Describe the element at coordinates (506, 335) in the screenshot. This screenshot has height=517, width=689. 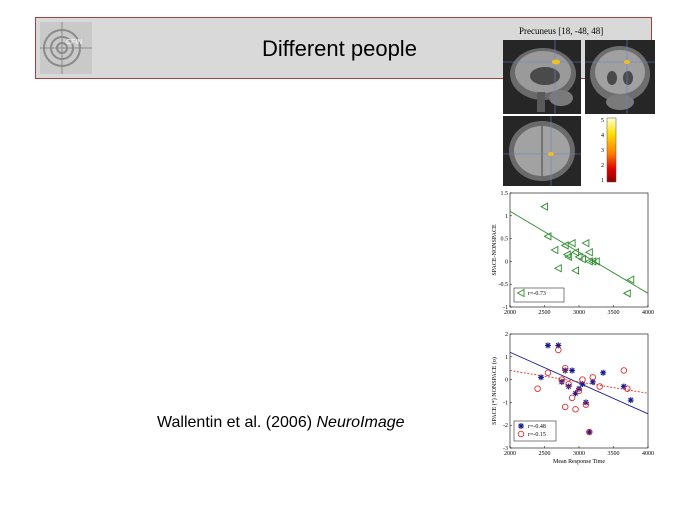
I see `y-tick-label: 2` at that location.